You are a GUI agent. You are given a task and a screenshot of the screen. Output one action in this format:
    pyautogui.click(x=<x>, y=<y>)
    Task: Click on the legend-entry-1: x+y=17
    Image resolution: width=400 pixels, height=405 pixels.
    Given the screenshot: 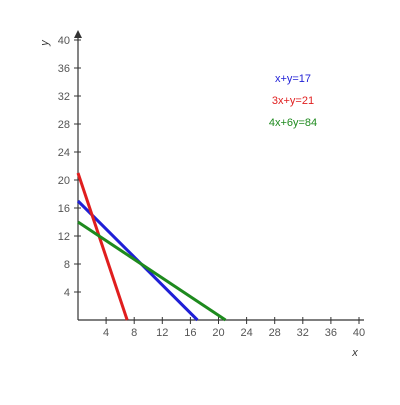 What is the action you would take?
    pyautogui.click(x=293, y=79)
    